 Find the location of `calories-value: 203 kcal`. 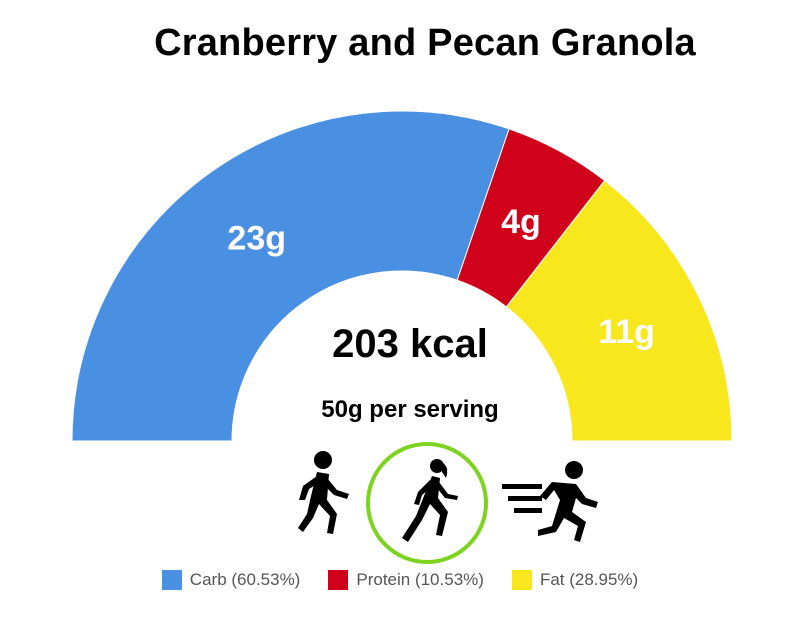

calories-value: 203 kcal is located at coordinates (410, 344).